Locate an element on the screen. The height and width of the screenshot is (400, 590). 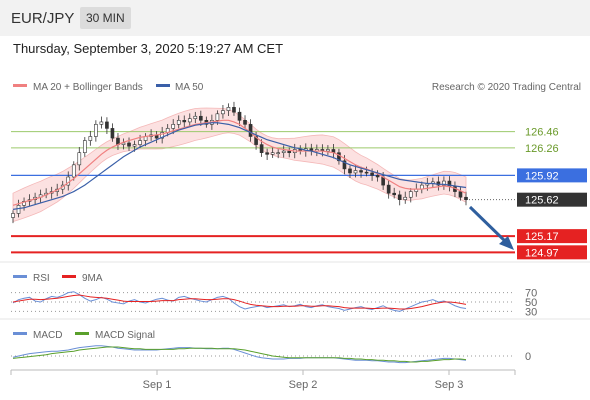
macd-line is located at coordinates (239, 354).